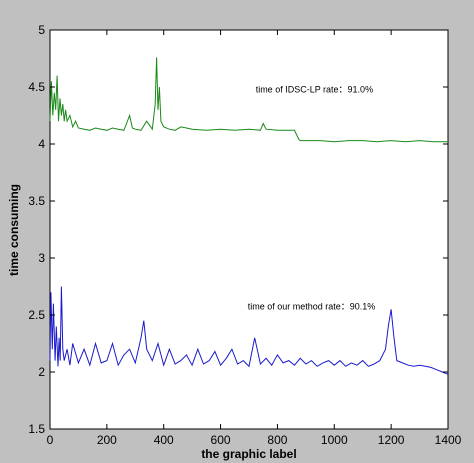 This screenshot has width=474, height=463. I want to click on x-tick-label: 800, so click(277, 440).